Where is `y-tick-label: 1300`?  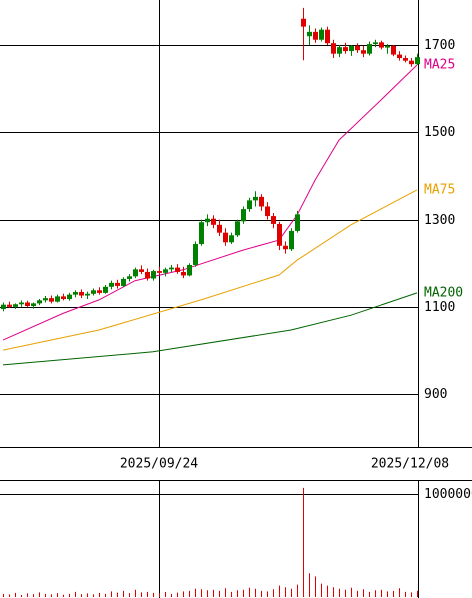
y-tick-label: 1300 is located at coordinates (439, 220).